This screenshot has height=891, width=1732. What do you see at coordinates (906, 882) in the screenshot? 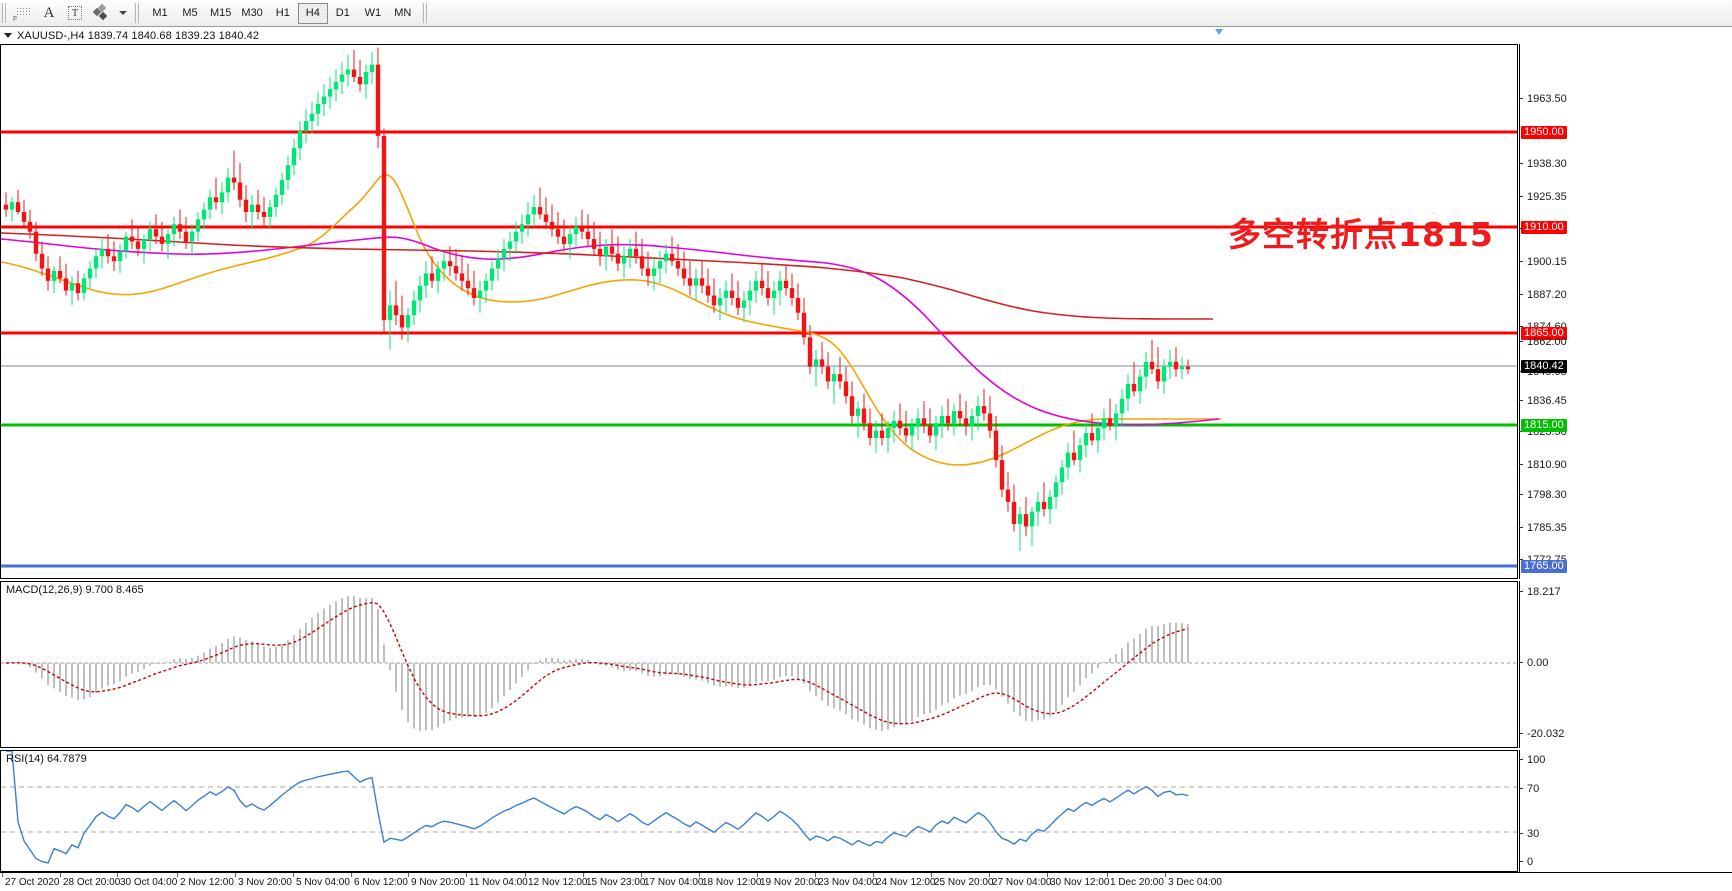
I see `time-label: 24 Nov 12:00` at bounding box center [906, 882].